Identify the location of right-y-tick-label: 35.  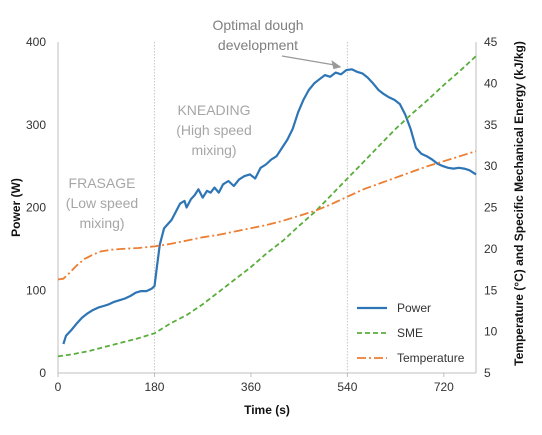
(491, 125).